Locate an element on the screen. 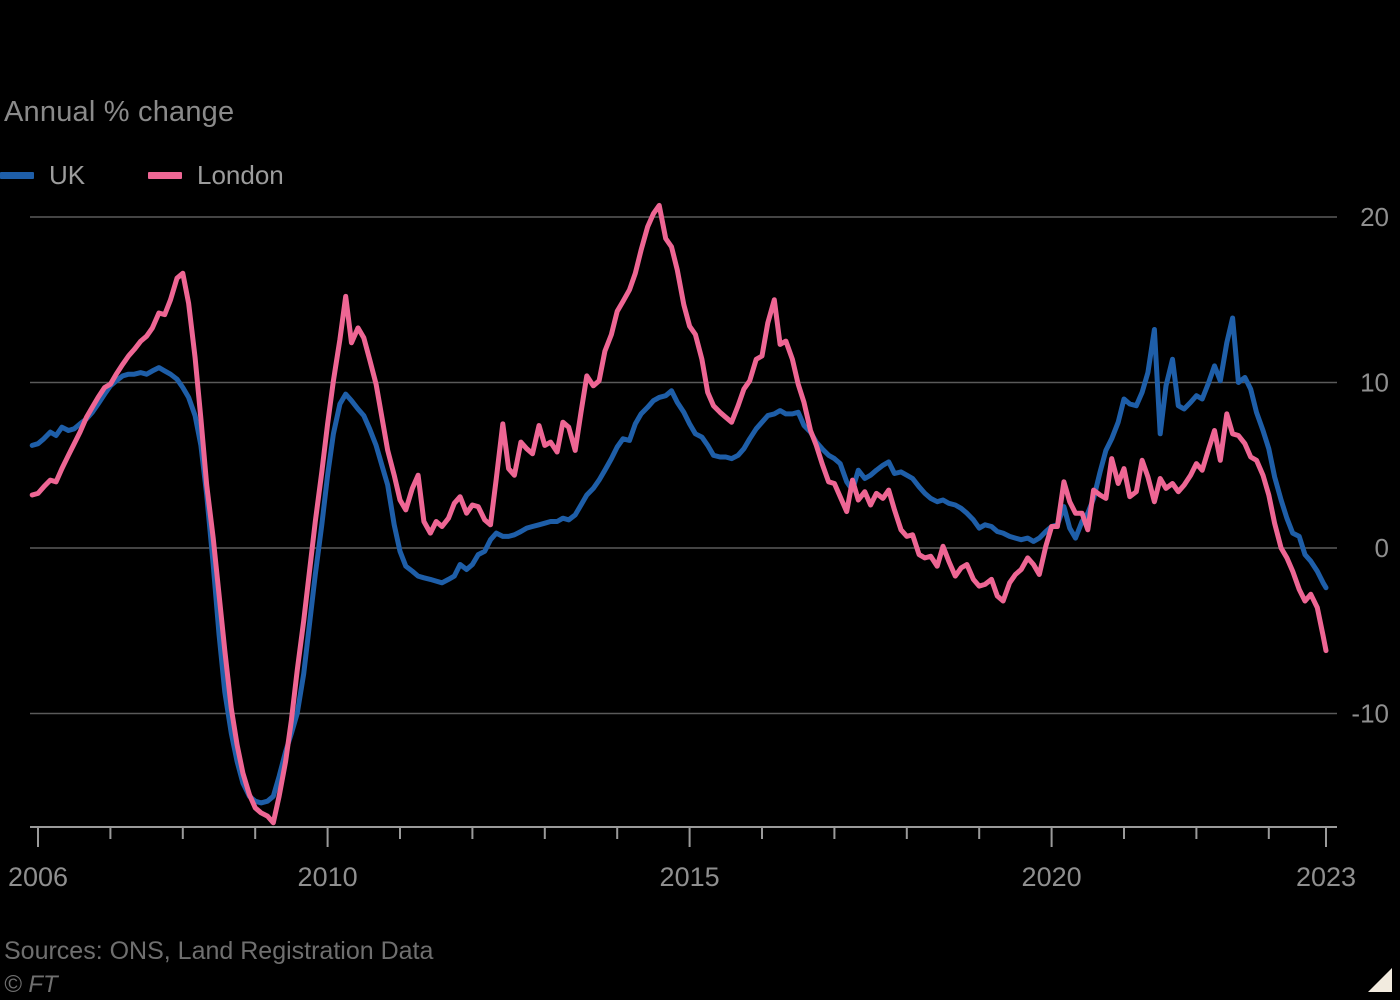 This screenshot has height=1000, width=1400. x-tick-label-2010: 2010 is located at coordinates (328, 877).